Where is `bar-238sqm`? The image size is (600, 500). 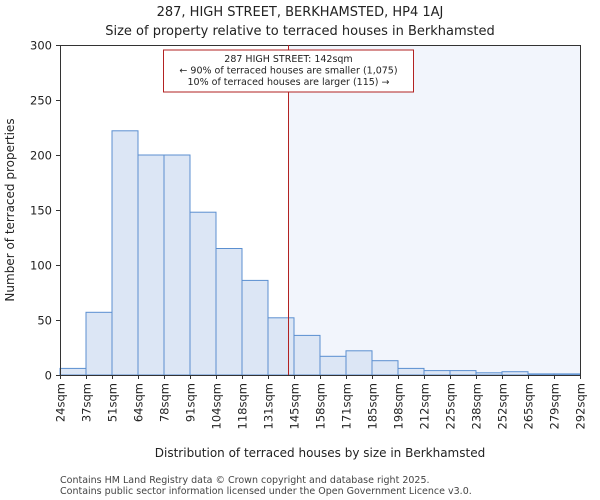 bar-238sqm is located at coordinates (489, 374).